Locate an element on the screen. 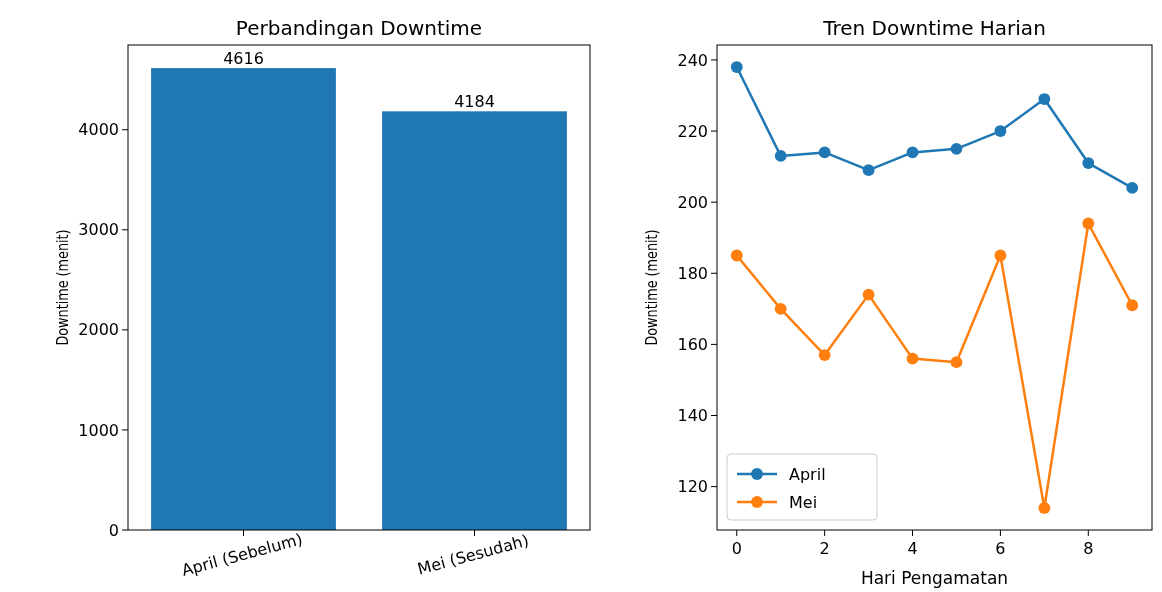 Image resolution: width=1162 pixels, height=592 pixels. x-tick-label: 8 is located at coordinates (1088, 548).